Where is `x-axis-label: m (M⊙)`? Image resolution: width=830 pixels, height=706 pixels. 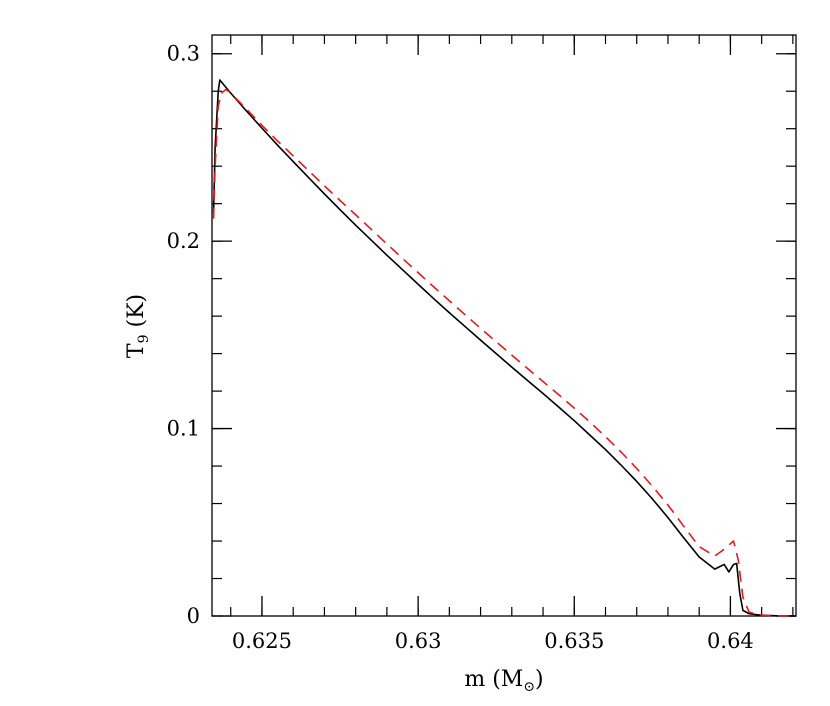 x-axis-label: m (M⊙) is located at coordinates (503, 681).